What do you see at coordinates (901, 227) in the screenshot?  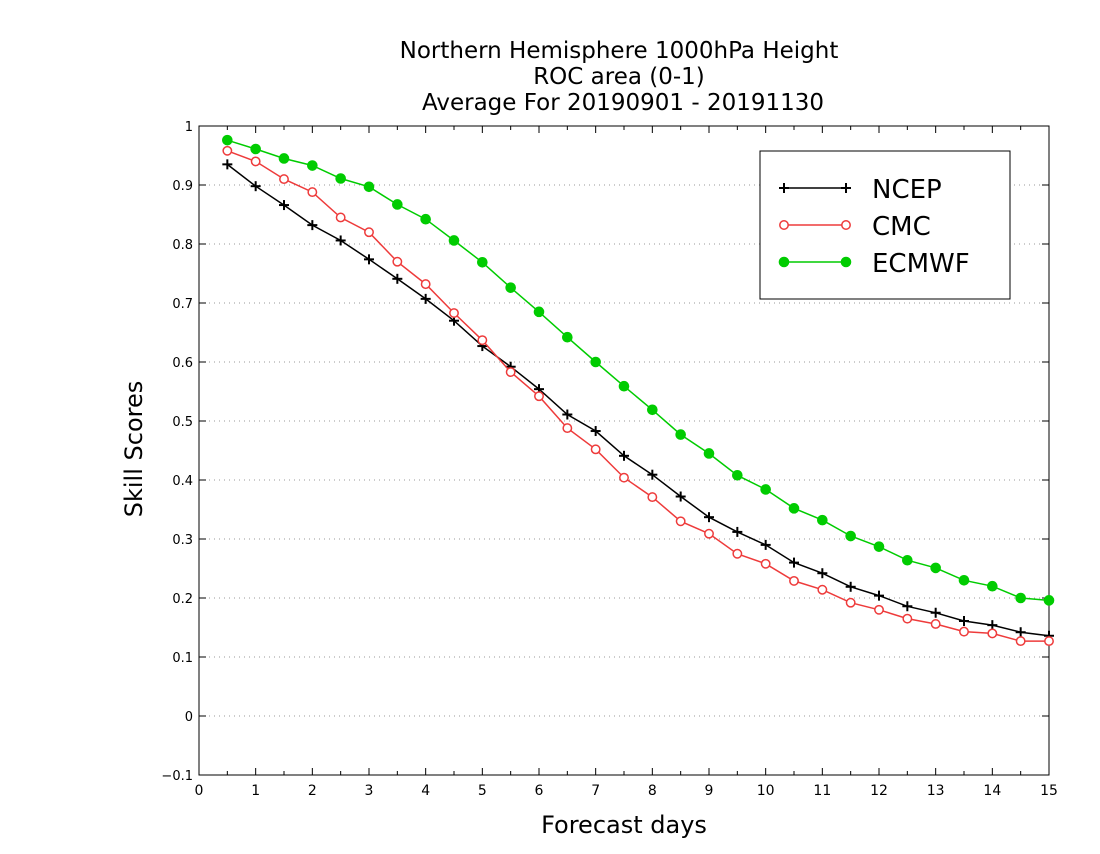 I see `legend-label-cmc: CMC` at bounding box center [901, 227].